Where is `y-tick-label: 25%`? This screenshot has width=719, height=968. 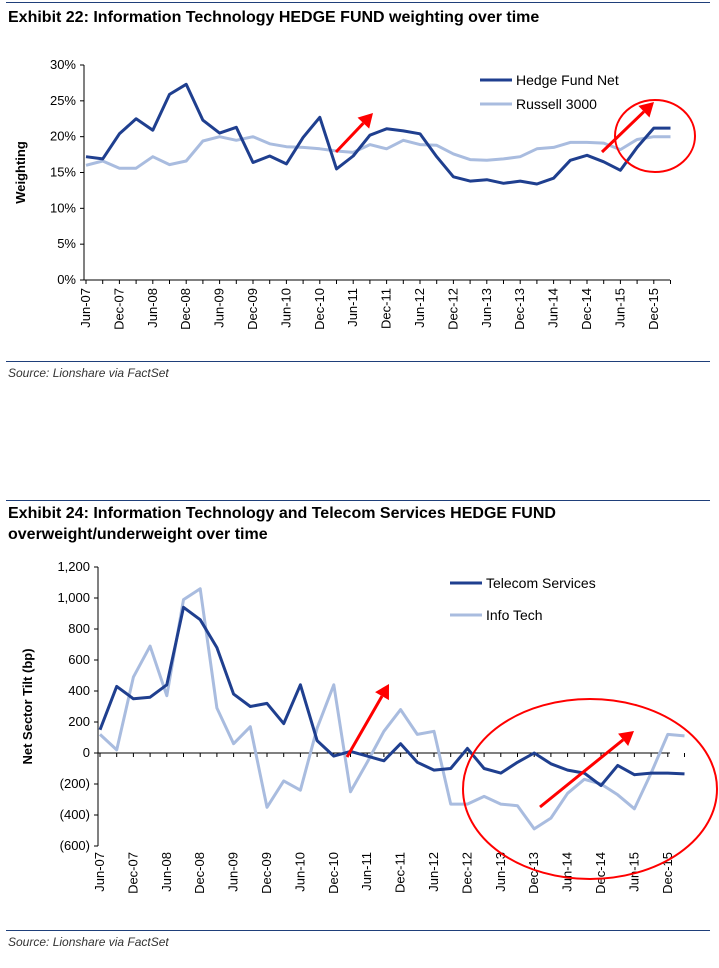
y-tick-label: 25% is located at coordinates (63, 100).